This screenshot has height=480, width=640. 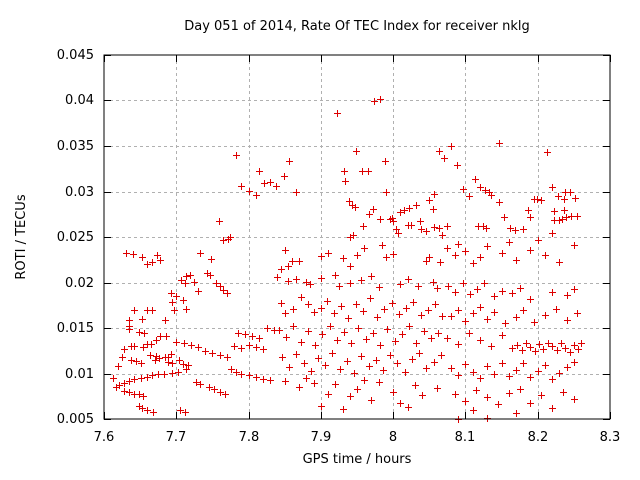 I want to click on y-tick-label: 0.035, so click(x=75, y=146).